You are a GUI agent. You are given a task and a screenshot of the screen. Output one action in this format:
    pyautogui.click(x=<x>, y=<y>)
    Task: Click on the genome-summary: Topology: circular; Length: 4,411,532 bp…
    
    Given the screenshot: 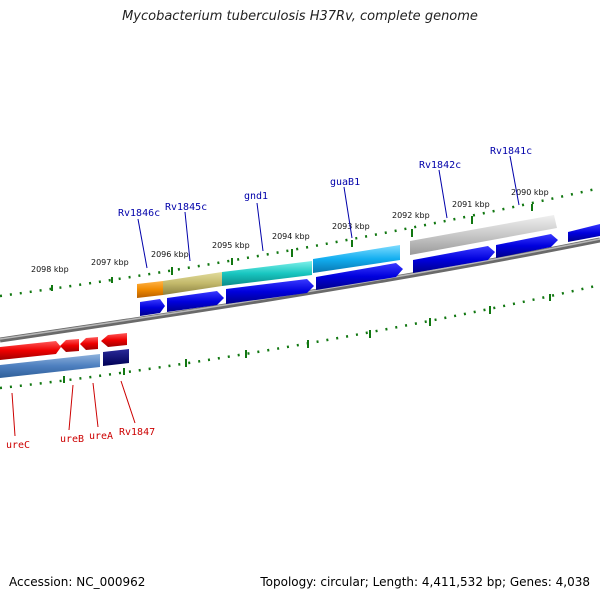 What is the action you would take?
    pyautogui.click(x=425, y=582)
    